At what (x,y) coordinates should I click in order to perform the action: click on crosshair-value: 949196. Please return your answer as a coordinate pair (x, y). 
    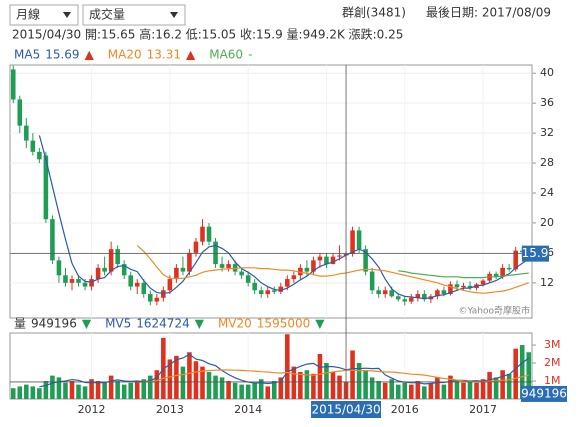
    Looking at the image, I should click on (544, 393).